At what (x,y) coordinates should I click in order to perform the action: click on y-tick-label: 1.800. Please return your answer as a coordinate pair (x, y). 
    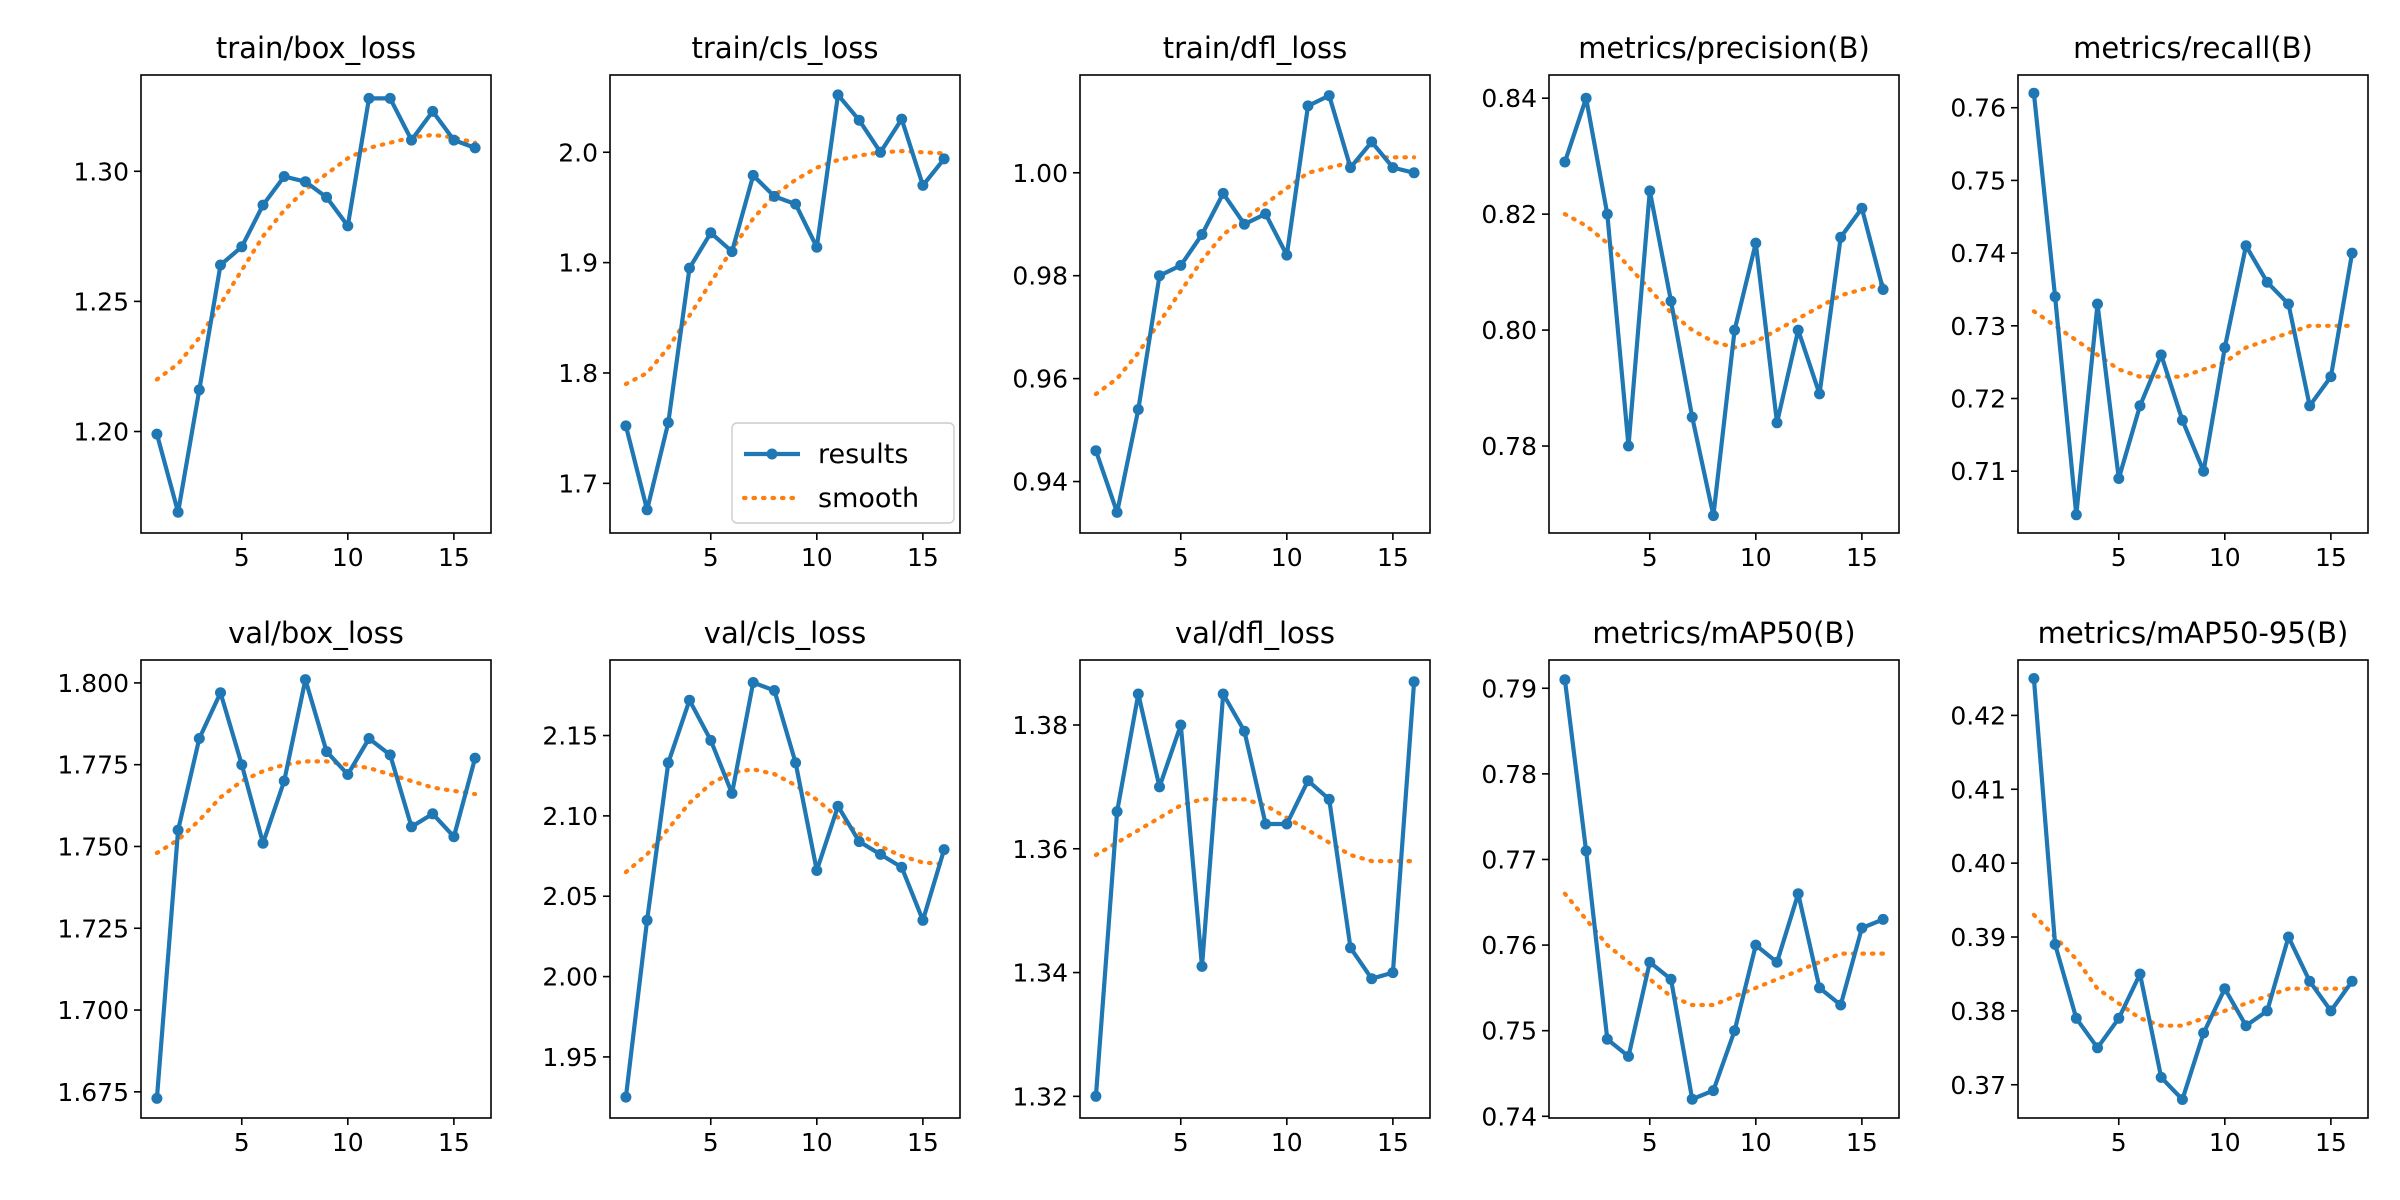
    Looking at the image, I should click on (93, 683).